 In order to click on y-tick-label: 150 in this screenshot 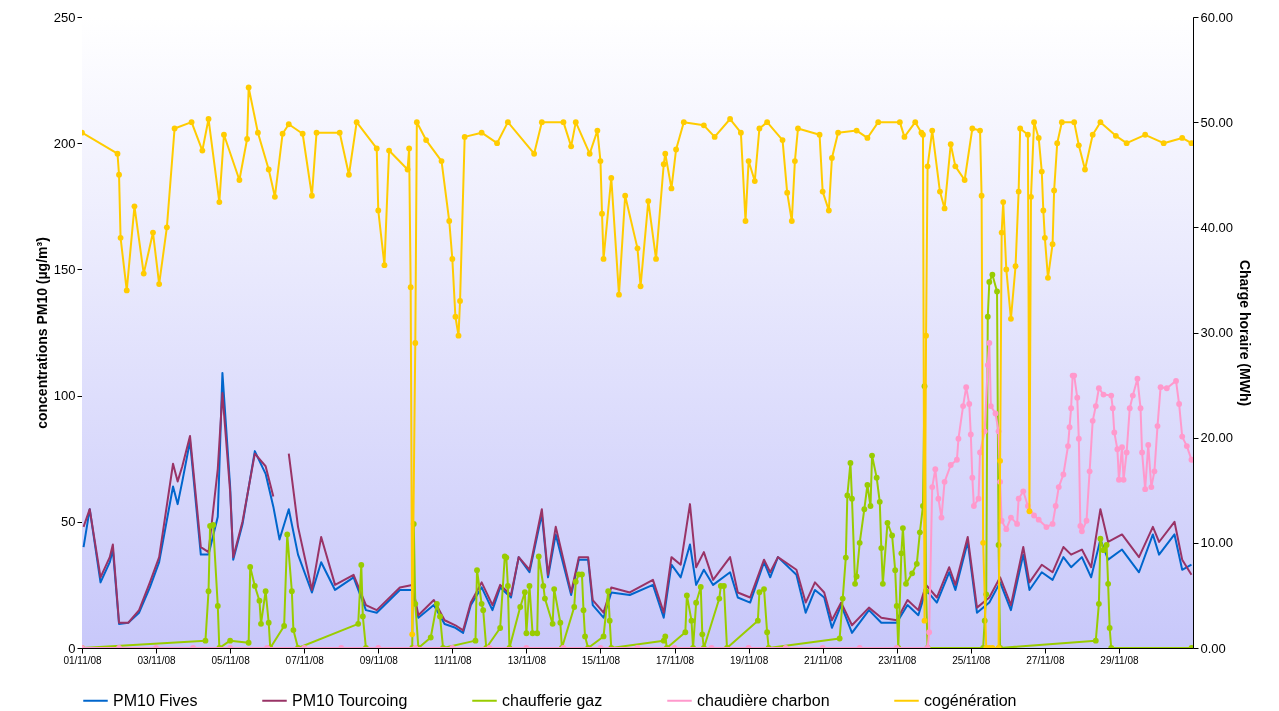, I will do `click(64, 269)`.